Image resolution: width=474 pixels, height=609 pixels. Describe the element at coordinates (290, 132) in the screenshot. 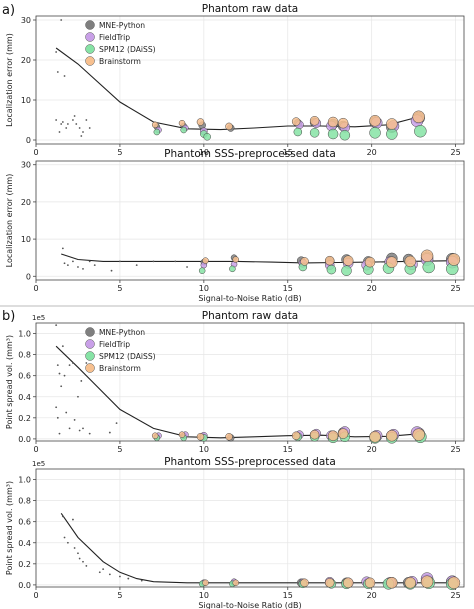

I see `series-spm12-daiss-` at that location.